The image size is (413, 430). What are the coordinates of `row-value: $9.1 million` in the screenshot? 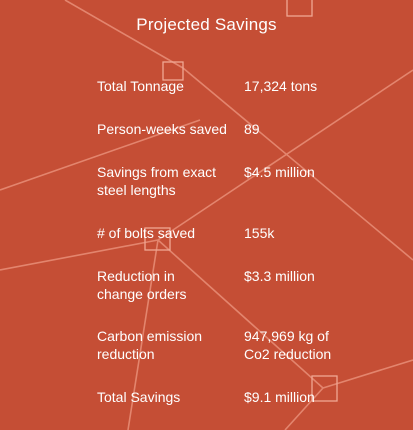 It's located at (279, 397).